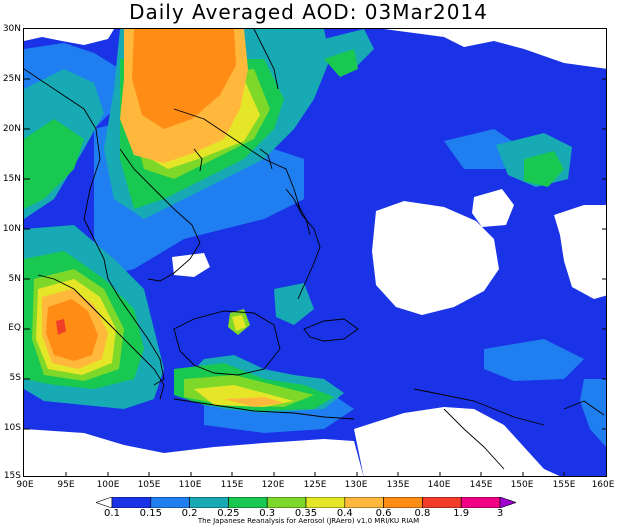 This screenshot has width=617, height=527. I want to click on colorbar-label: 0.35, so click(306, 513).